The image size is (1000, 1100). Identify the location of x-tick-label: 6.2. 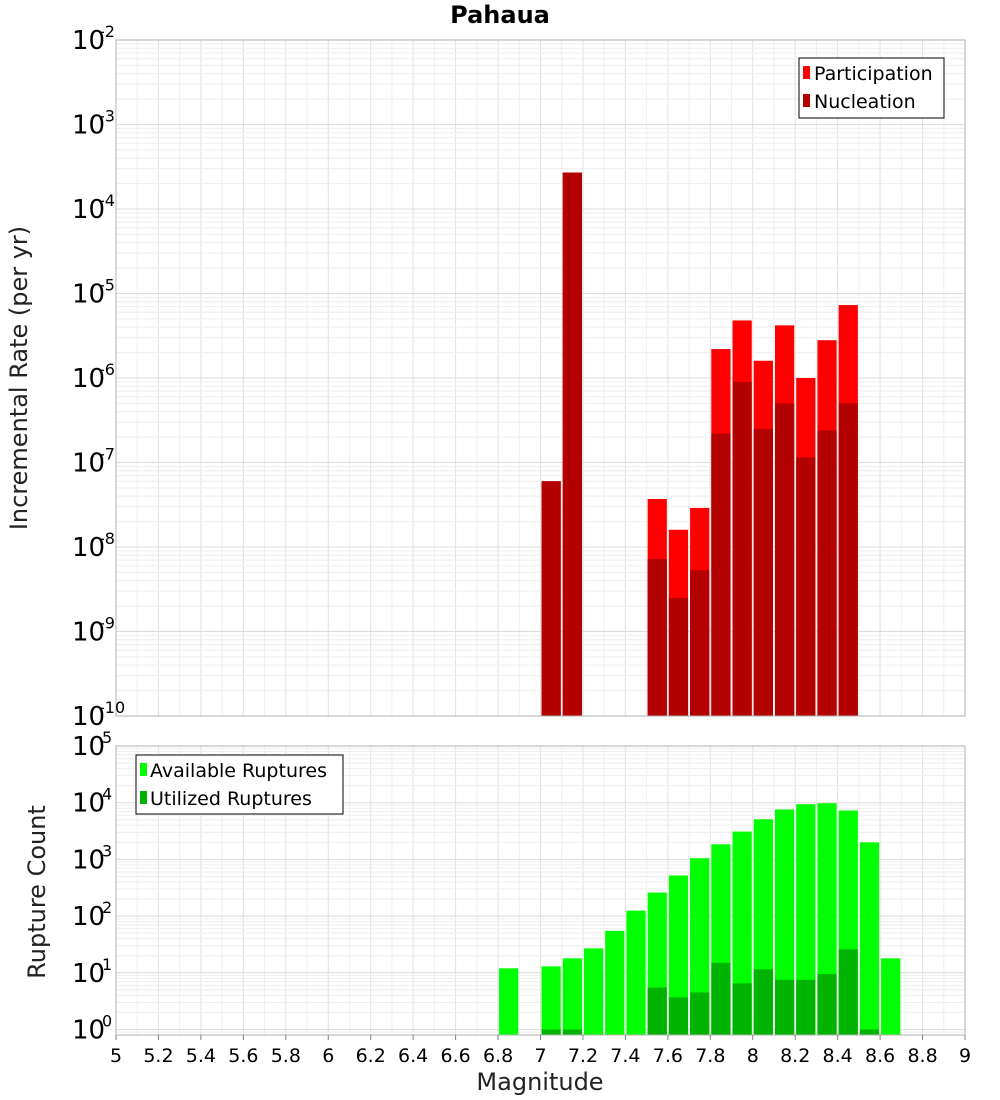
(371, 1056).